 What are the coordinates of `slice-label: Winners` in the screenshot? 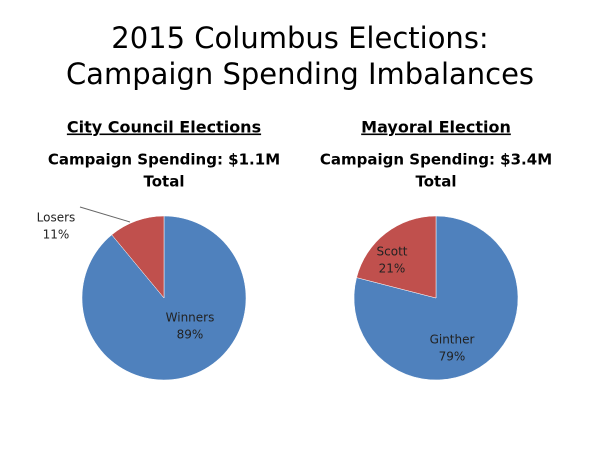 It's located at (190, 318).